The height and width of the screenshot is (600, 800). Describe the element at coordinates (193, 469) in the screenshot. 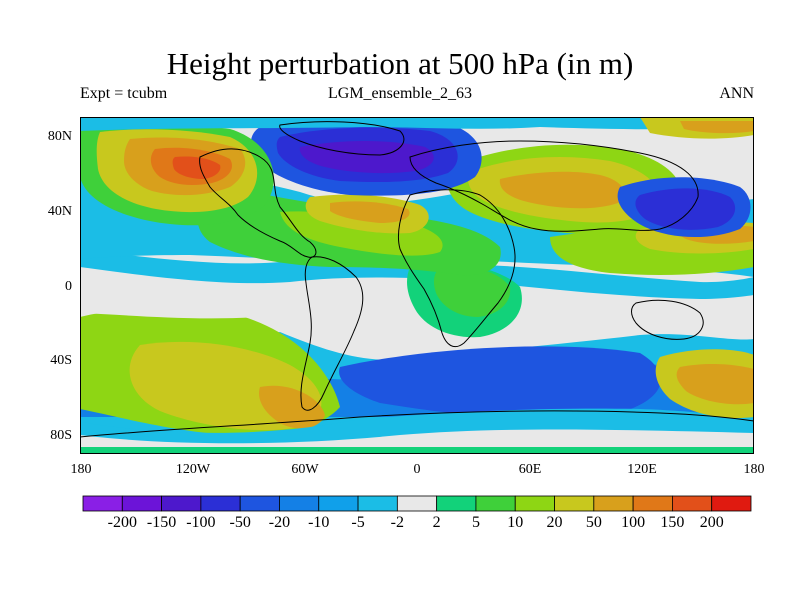

I see `lon-tick-120w: 120W` at that location.